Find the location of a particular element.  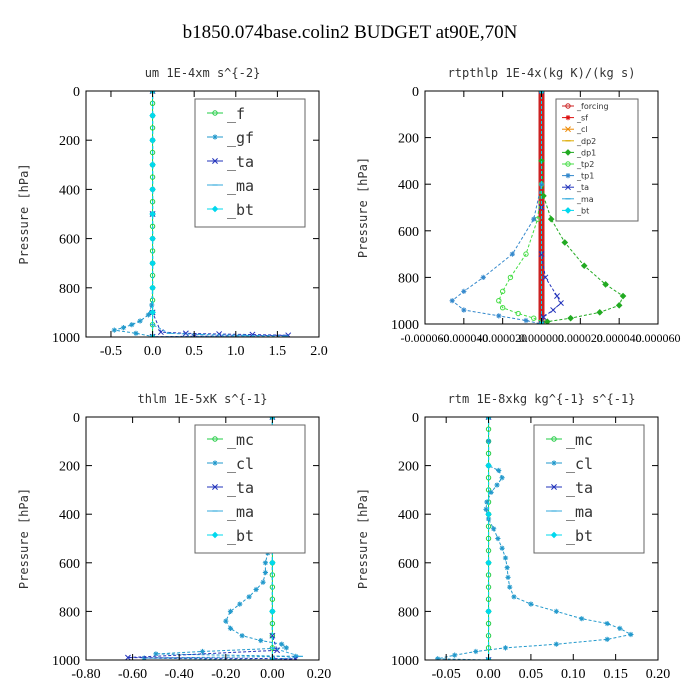

x-tick-label: -0.05 is located at coordinates (446, 674).